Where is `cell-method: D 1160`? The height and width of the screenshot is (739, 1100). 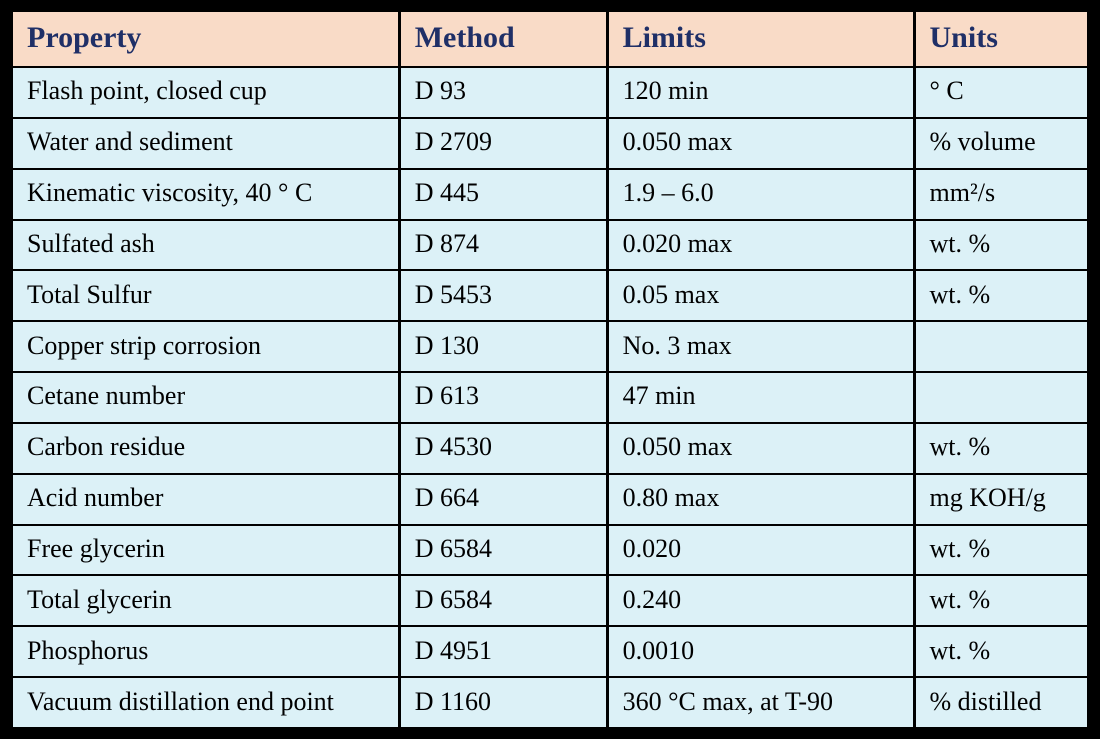
cell-method: D 1160 is located at coordinates (503, 702).